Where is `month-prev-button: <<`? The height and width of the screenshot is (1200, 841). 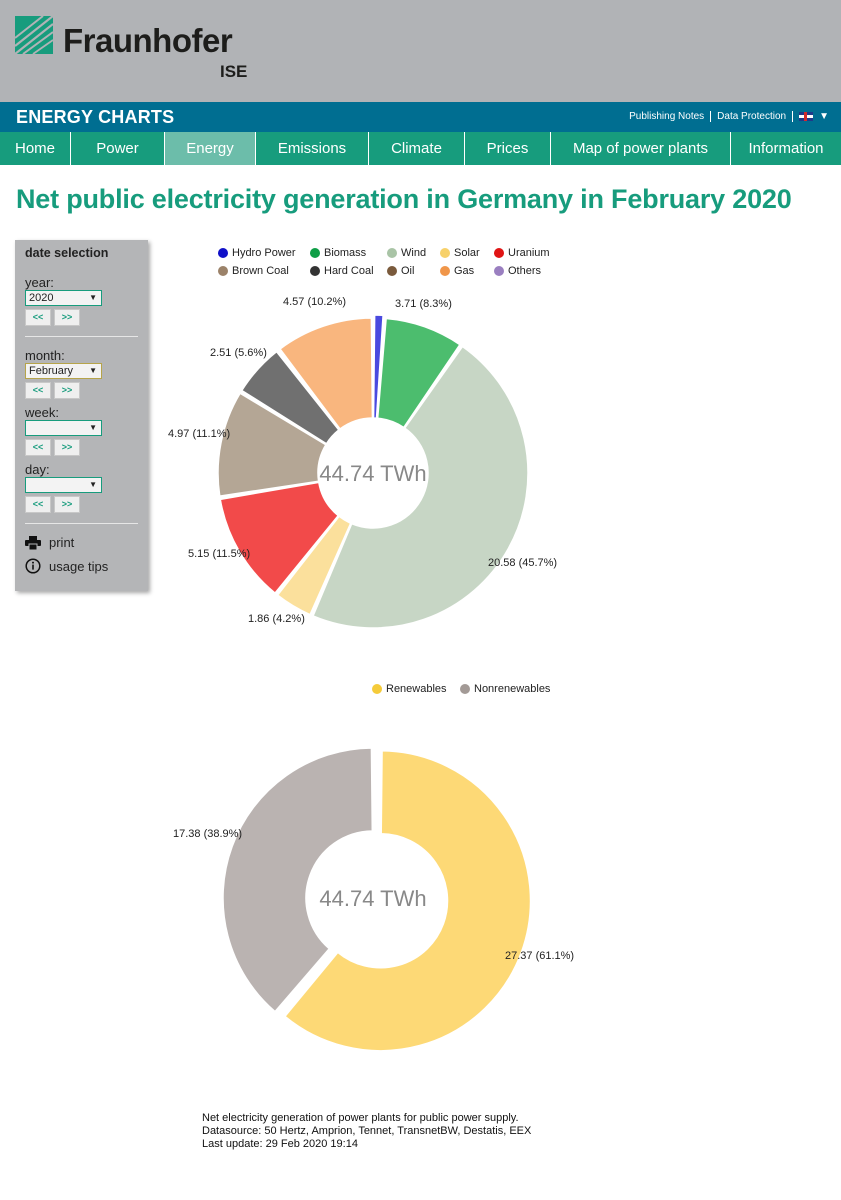 month-prev-button: << is located at coordinates (38, 390).